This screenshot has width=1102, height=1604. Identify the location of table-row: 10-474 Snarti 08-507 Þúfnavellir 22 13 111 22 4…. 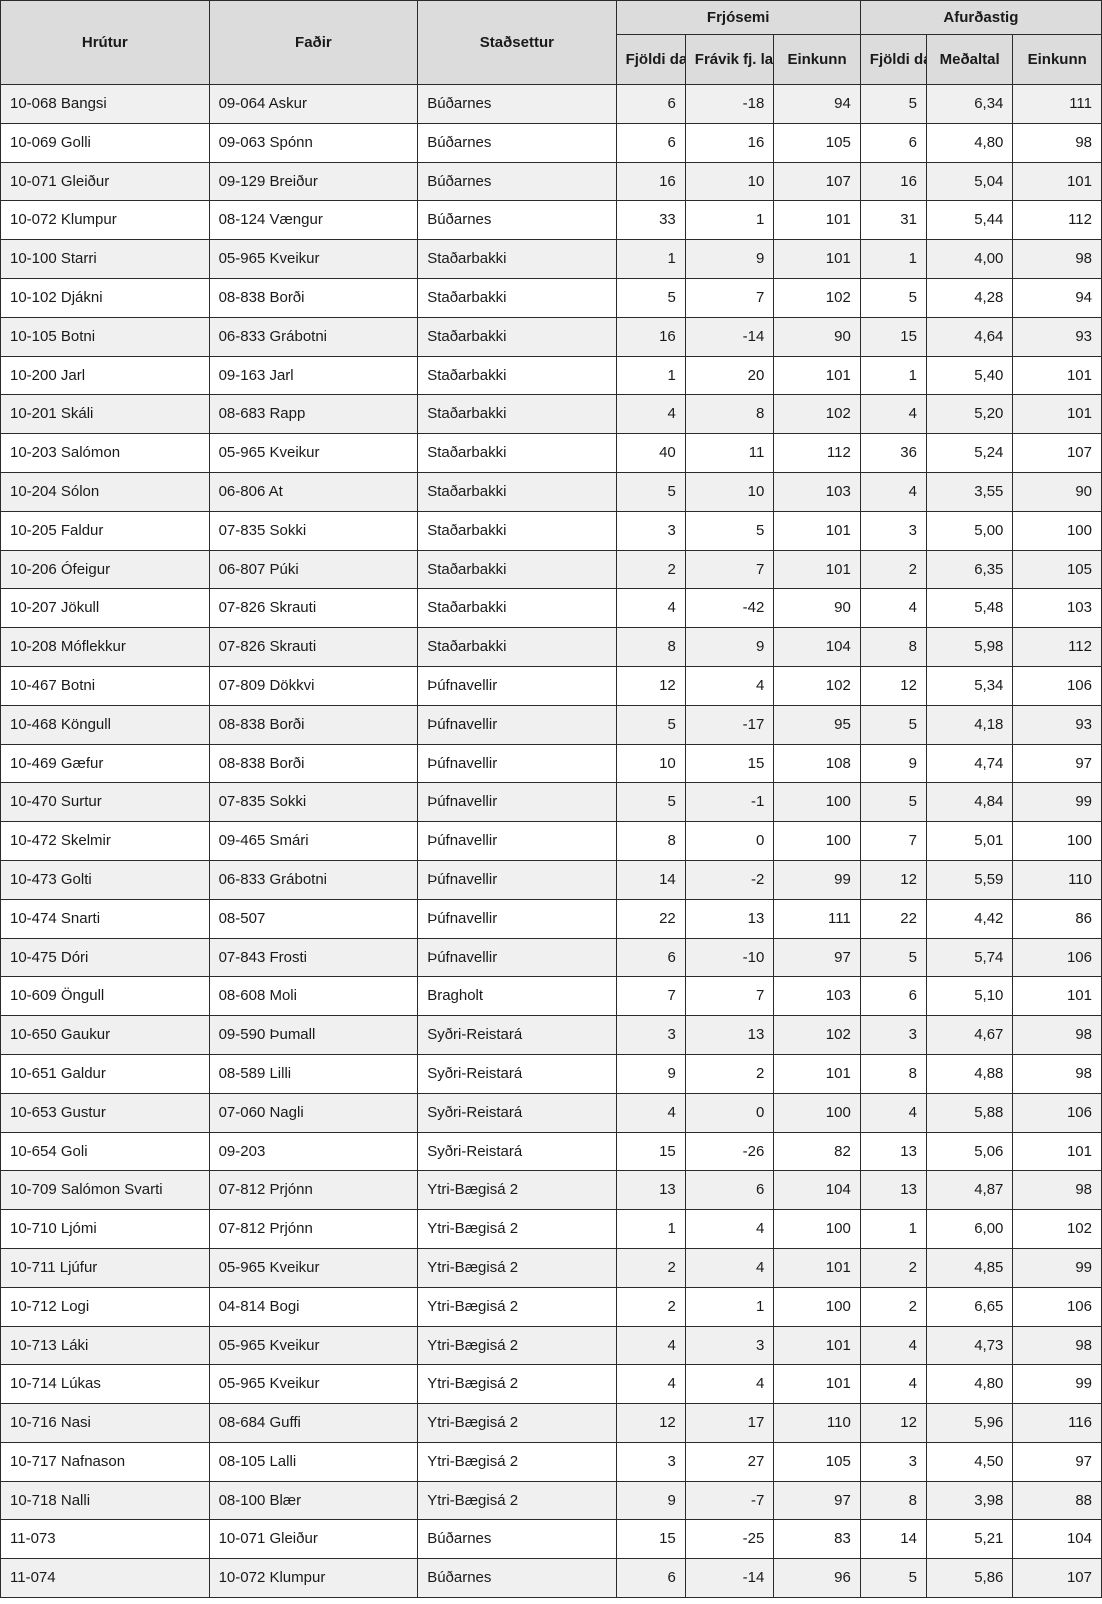
(551, 918).